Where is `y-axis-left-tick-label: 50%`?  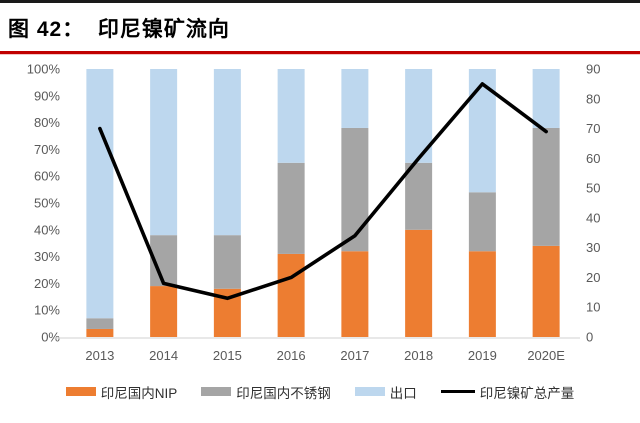
y-axis-left-tick-label: 50% is located at coordinates (47, 202).